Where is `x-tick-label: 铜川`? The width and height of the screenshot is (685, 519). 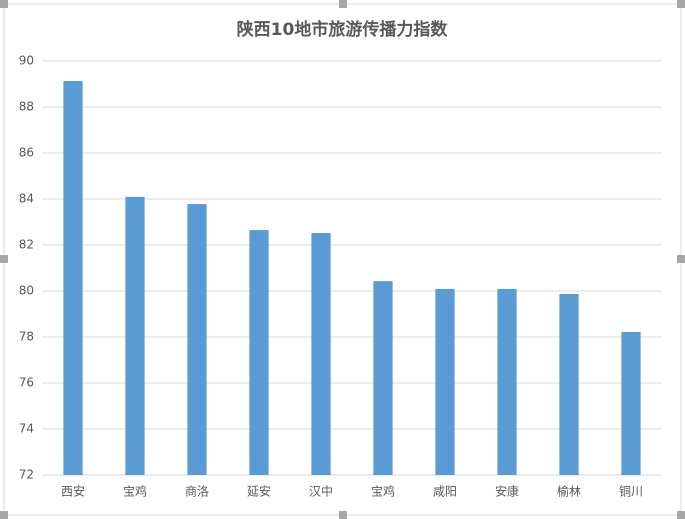 x-tick-label: 铜川 is located at coordinates (631, 491).